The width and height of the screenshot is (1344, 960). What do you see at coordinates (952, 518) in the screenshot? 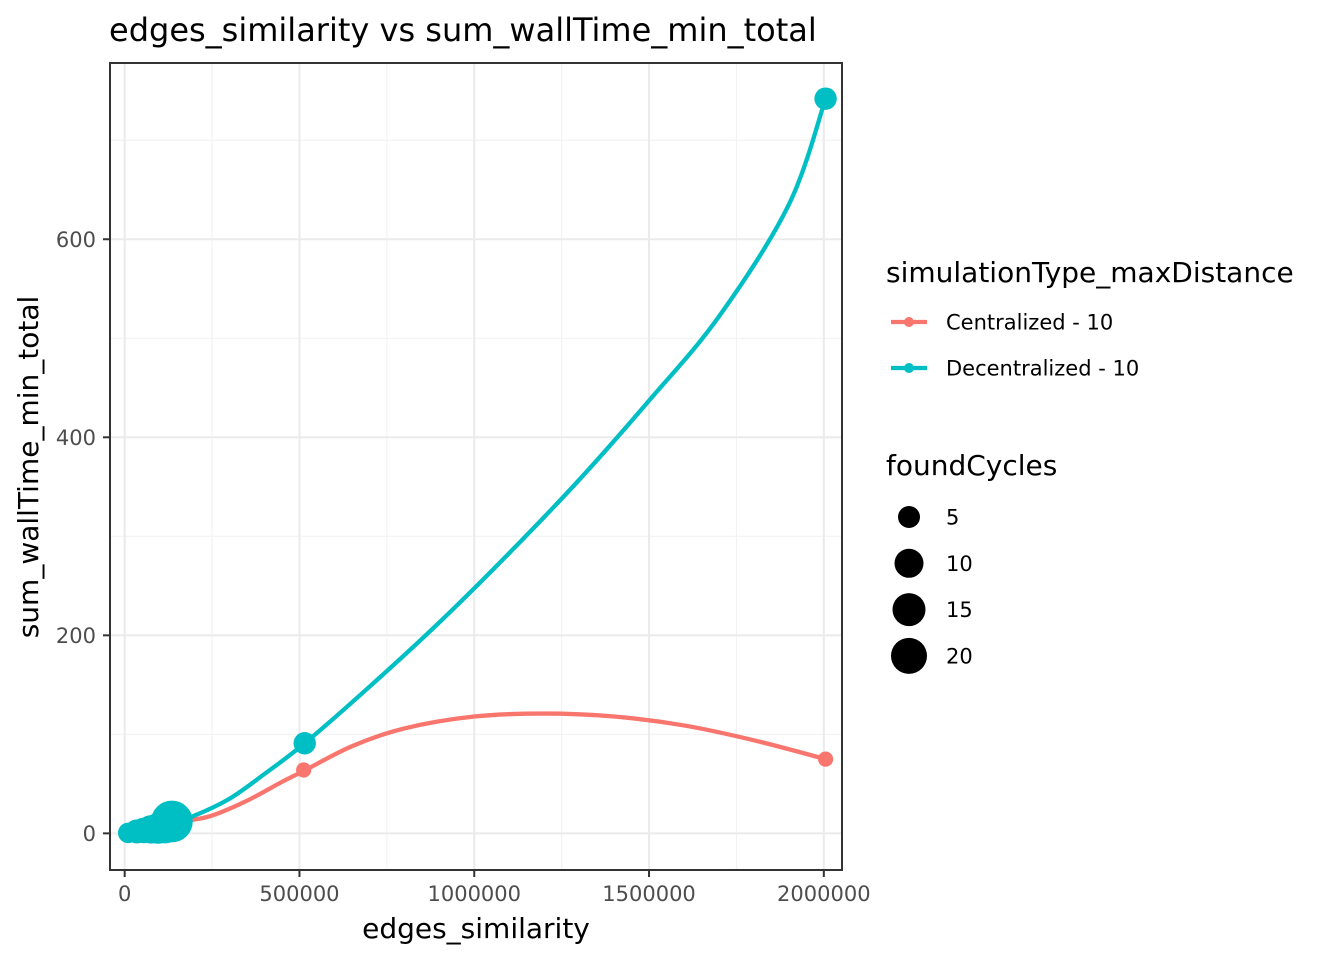
I see `size-legend-label: 5` at bounding box center [952, 518].